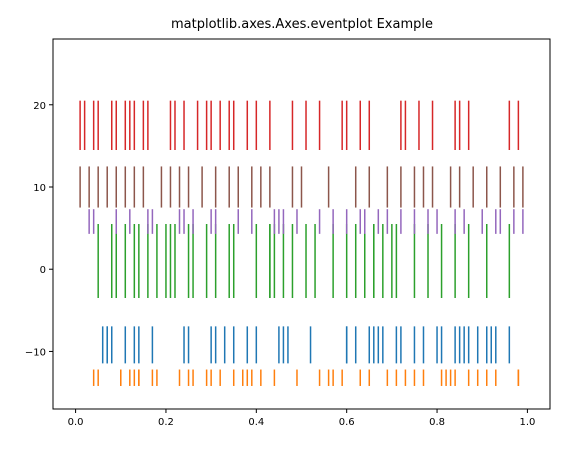 The width and height of the screenshot is (582, 457). Describe the element at coordinates (39, 188) in the screenshot. I see `y-tick-label: 10` at that location.